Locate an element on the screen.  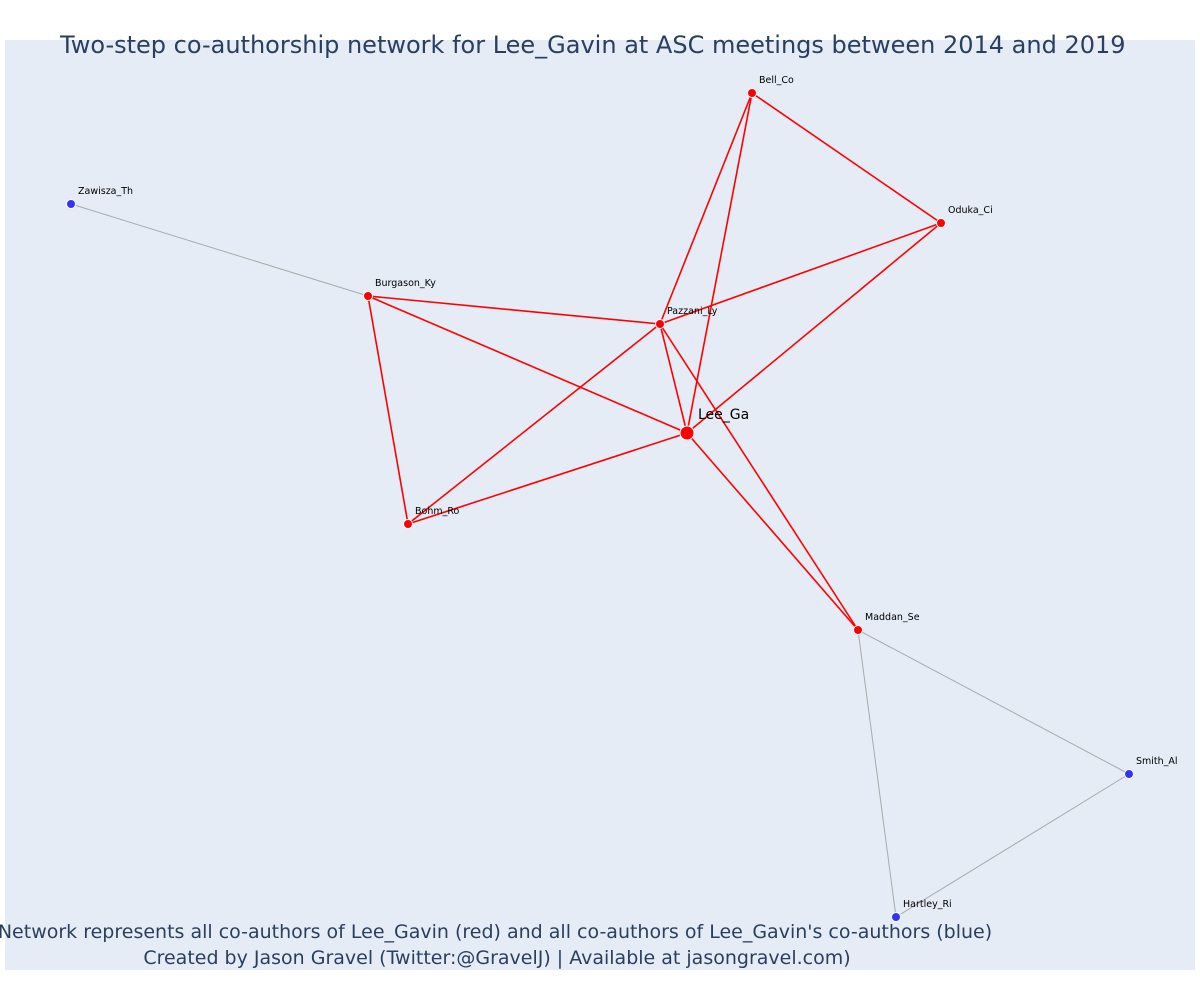
node-label-Hartley_Ri: Hartley_Ri is located at coordinates (927, 904).